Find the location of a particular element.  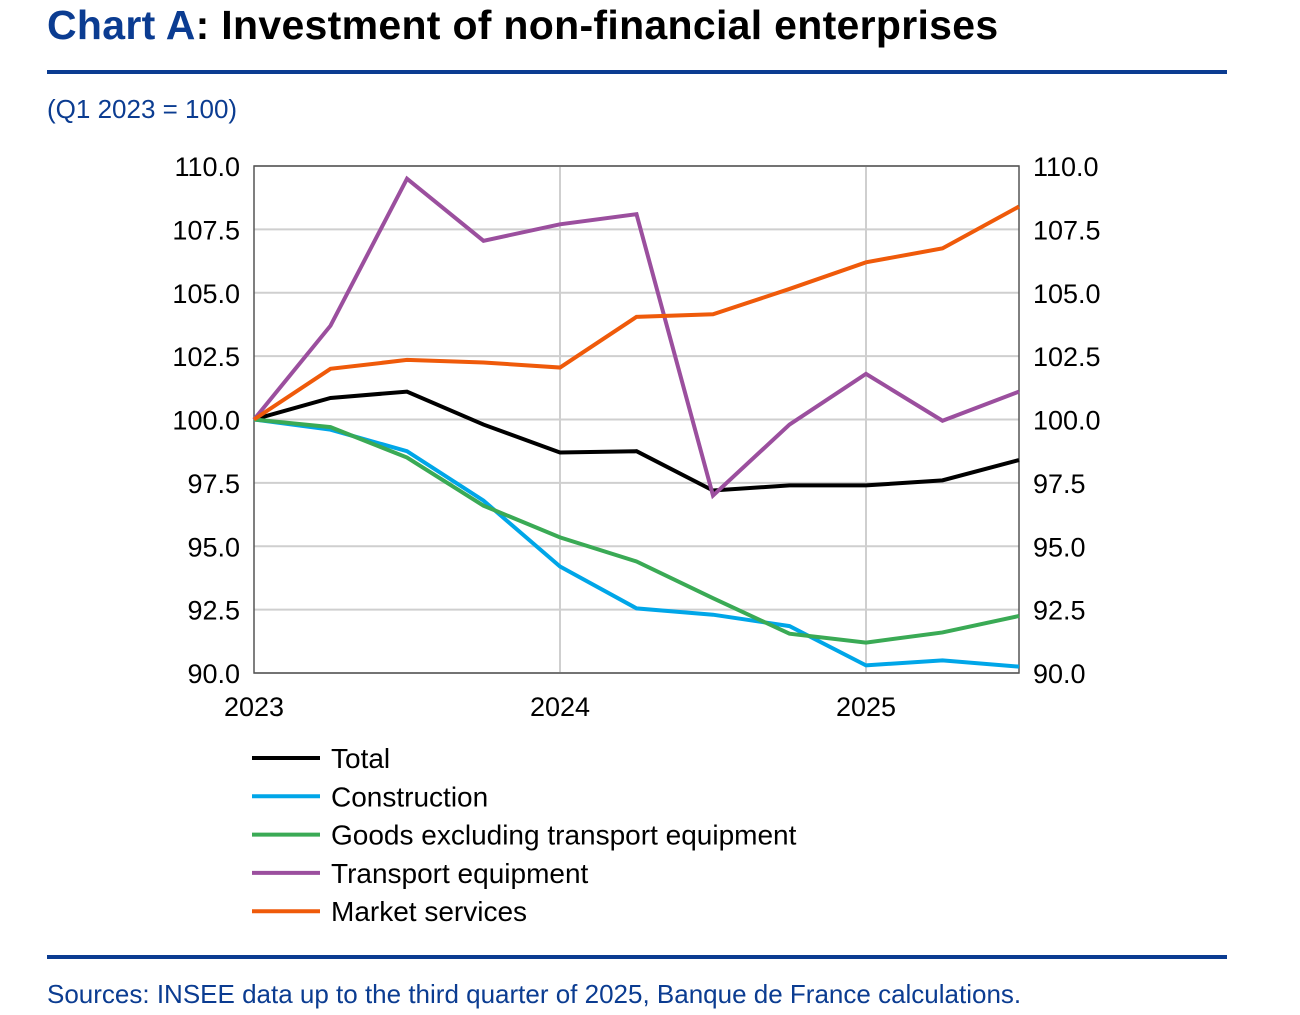

y-tick-label-left: 92.5 is located at coordinates (213, 611).